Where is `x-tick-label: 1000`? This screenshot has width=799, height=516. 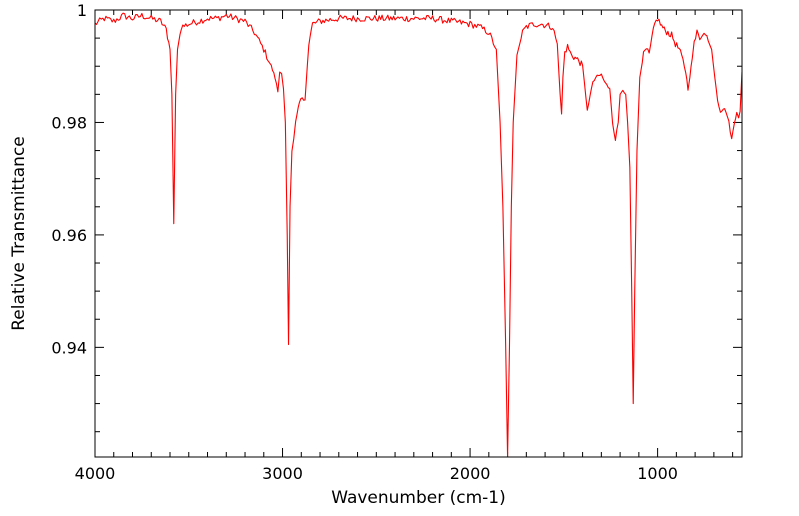
x-tick-label: 1000 is located at coordinates (657, 473).